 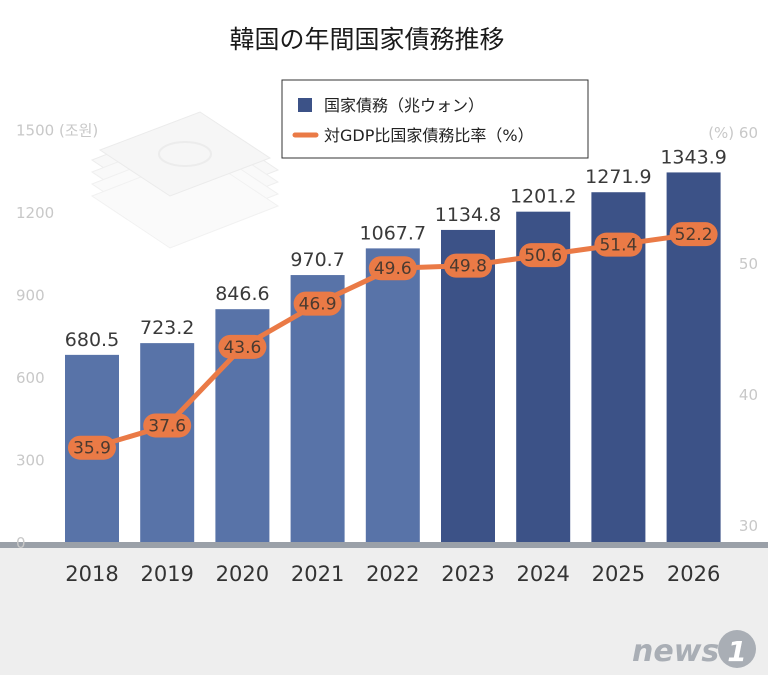 What do you see at coordinates (30, 378) in the screenshot?
I see `left-axis-tick-2: 600` at bounding box center [30, 378].